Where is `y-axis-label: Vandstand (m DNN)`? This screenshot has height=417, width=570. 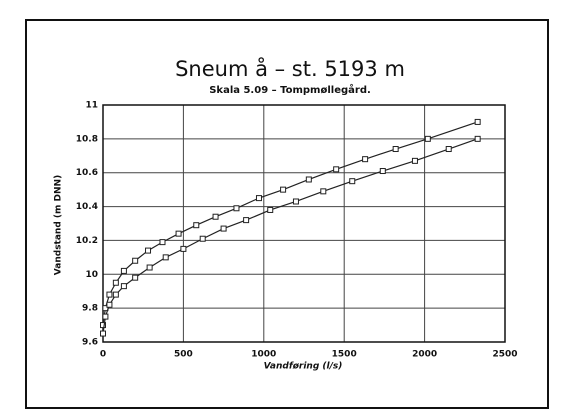
y-axis-label: Vandstand (m DNN) is located at coordinates (59, 225).